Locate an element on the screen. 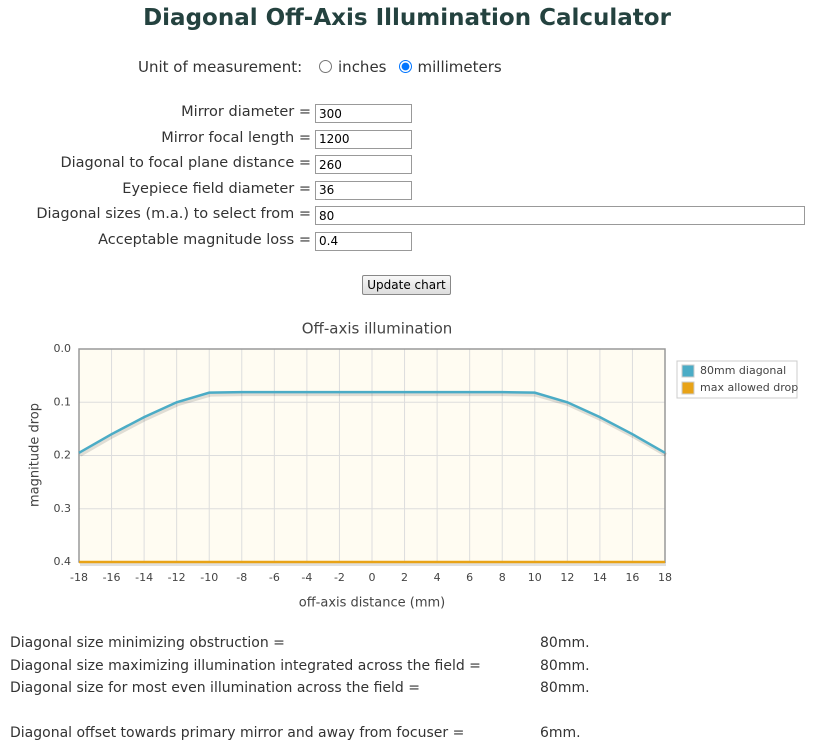  result-label: Diagonal size minimizing obstruction = is located at coordinates (147, 643).